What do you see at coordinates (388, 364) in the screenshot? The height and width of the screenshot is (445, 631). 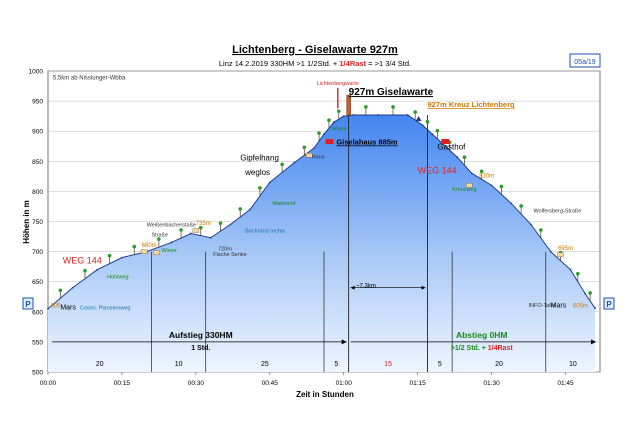 I see `segment-duration-label: 15` at bounding box center [388, 364].